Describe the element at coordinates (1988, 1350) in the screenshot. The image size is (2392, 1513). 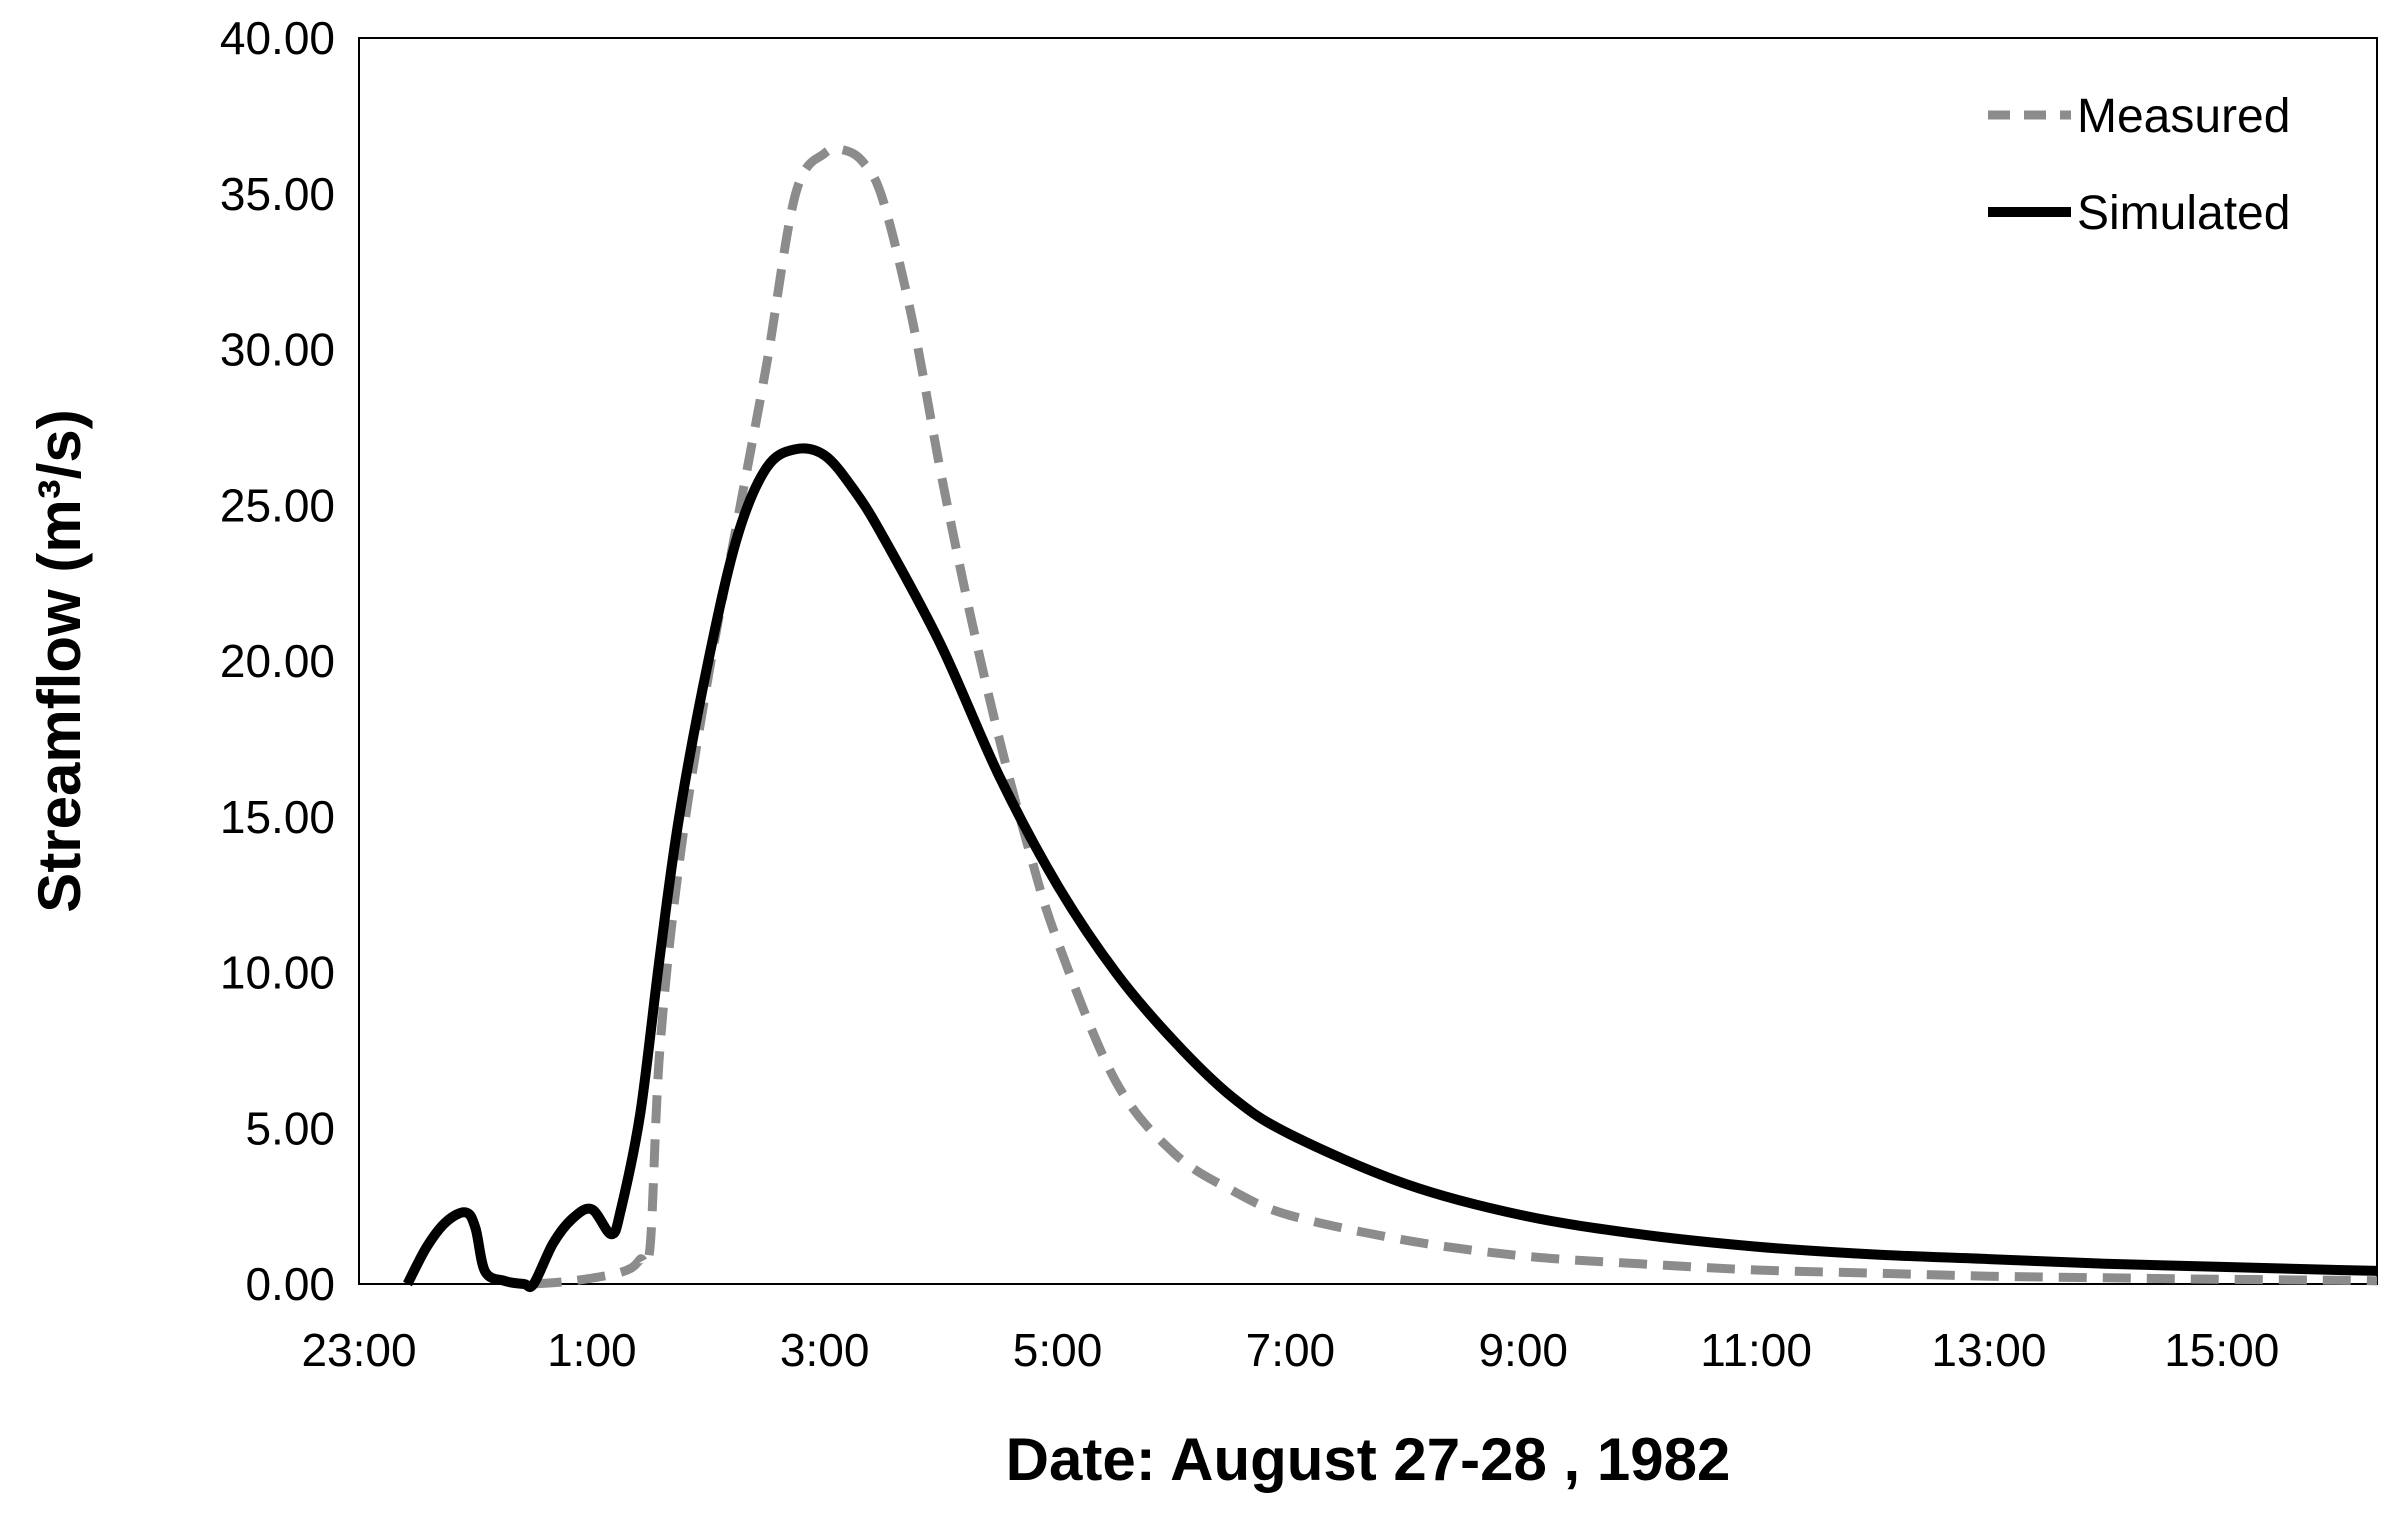
I see `x-tick-label: 13:00` at that location.